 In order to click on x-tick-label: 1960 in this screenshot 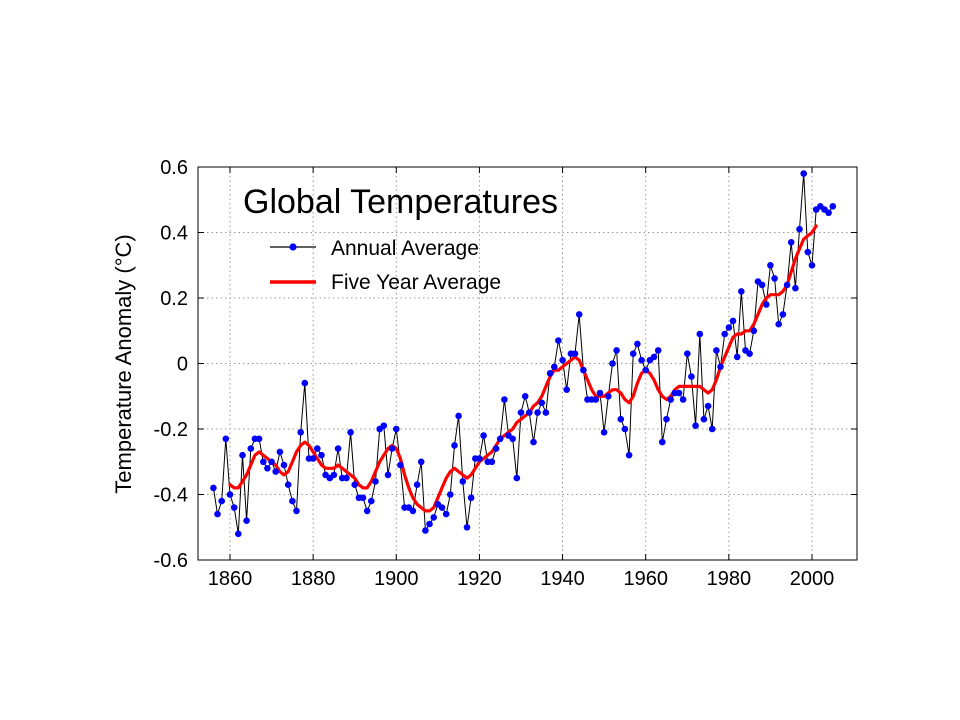, I will do `click(645, 579)`.